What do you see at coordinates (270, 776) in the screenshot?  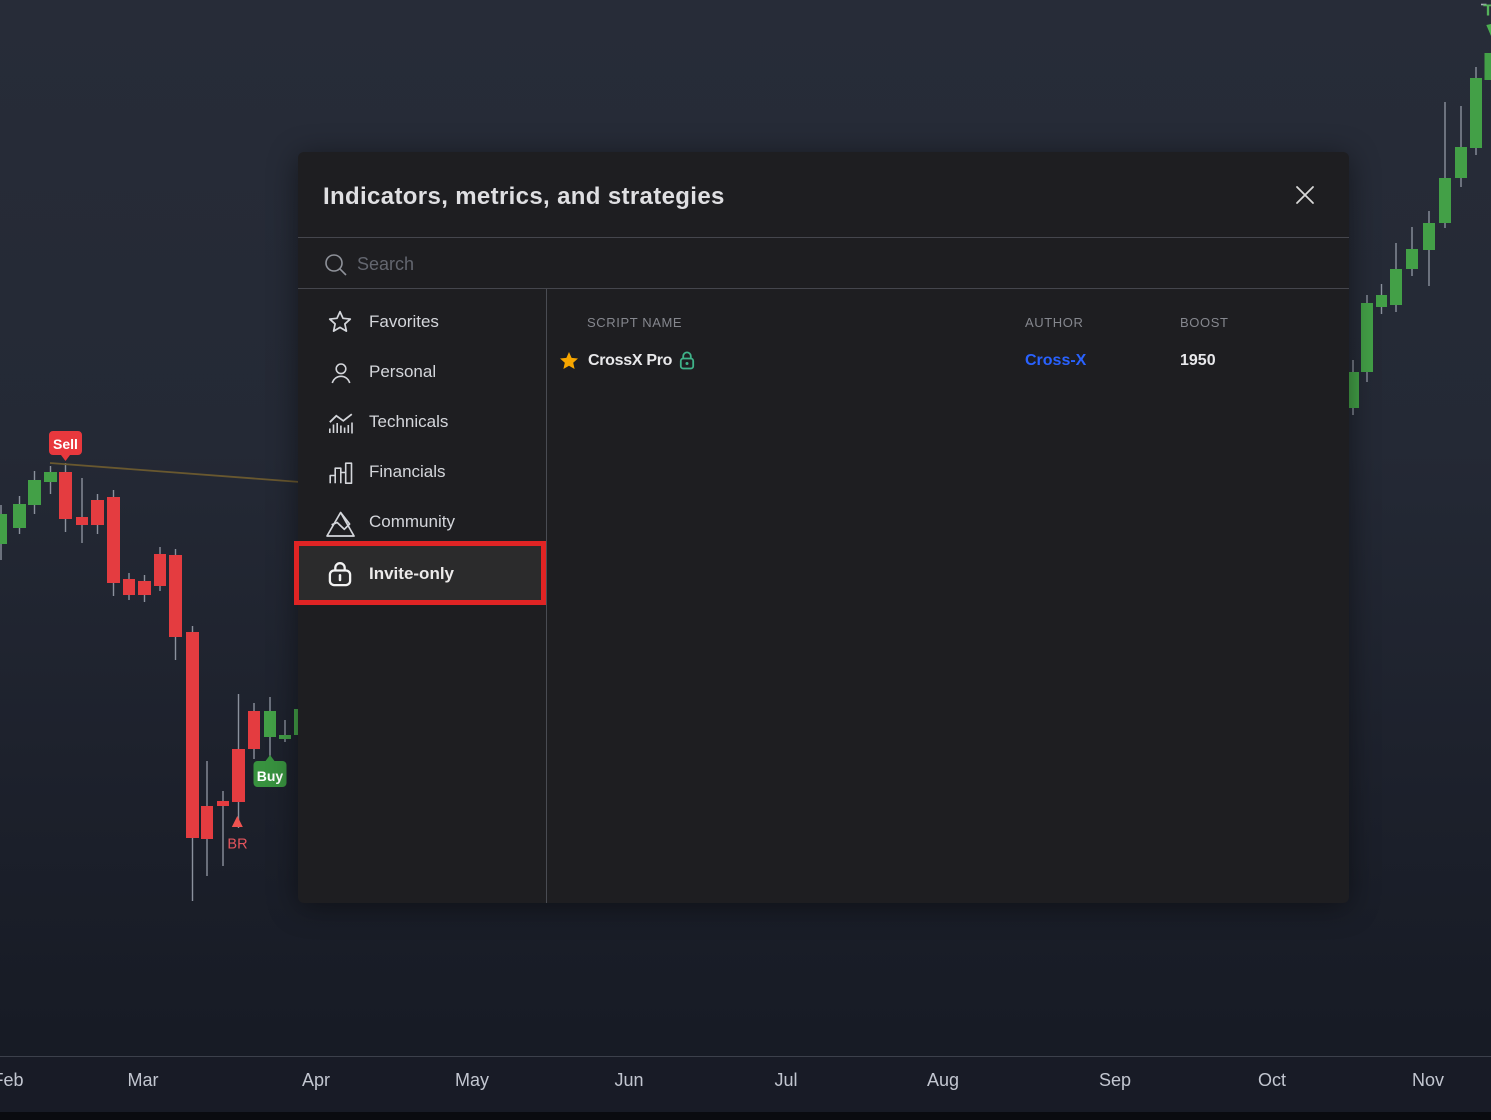 I see `svg-text: Buy` at bounding box center [270, 776].